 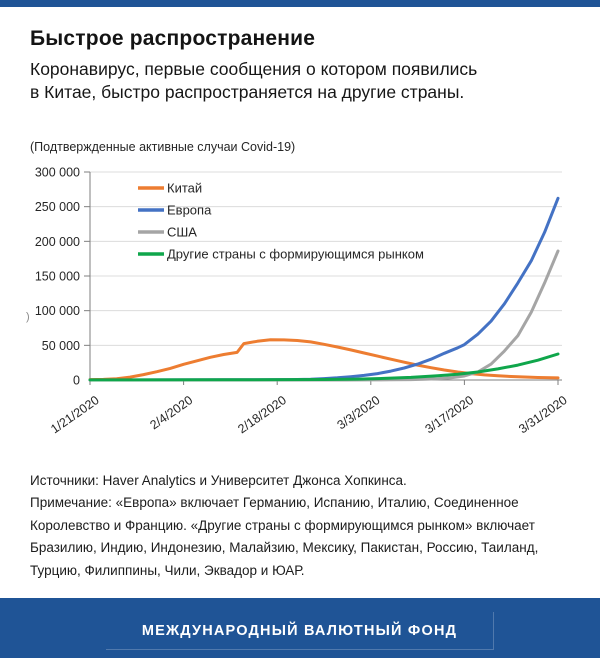 What do you see at coordinates (76, 381) in the screenshot?
I see `y-tick-label: 0` at bounding box center [76, 381].